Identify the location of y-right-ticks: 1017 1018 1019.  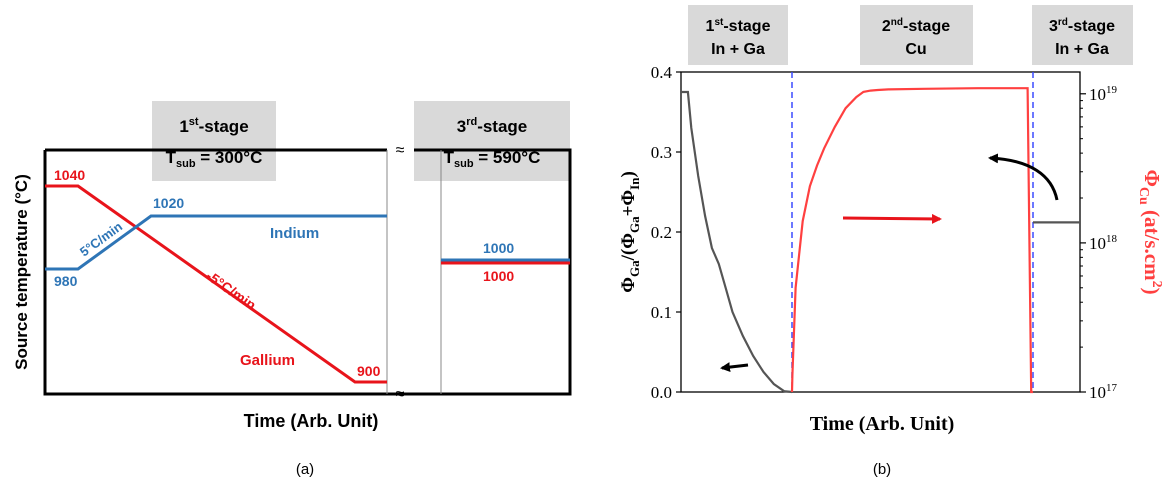
(1099, 243).